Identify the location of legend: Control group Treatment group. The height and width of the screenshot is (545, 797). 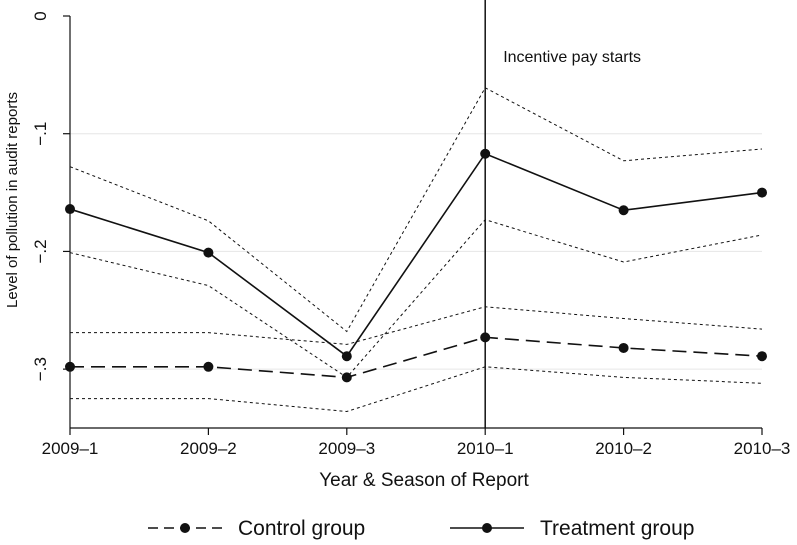
(421, 528).